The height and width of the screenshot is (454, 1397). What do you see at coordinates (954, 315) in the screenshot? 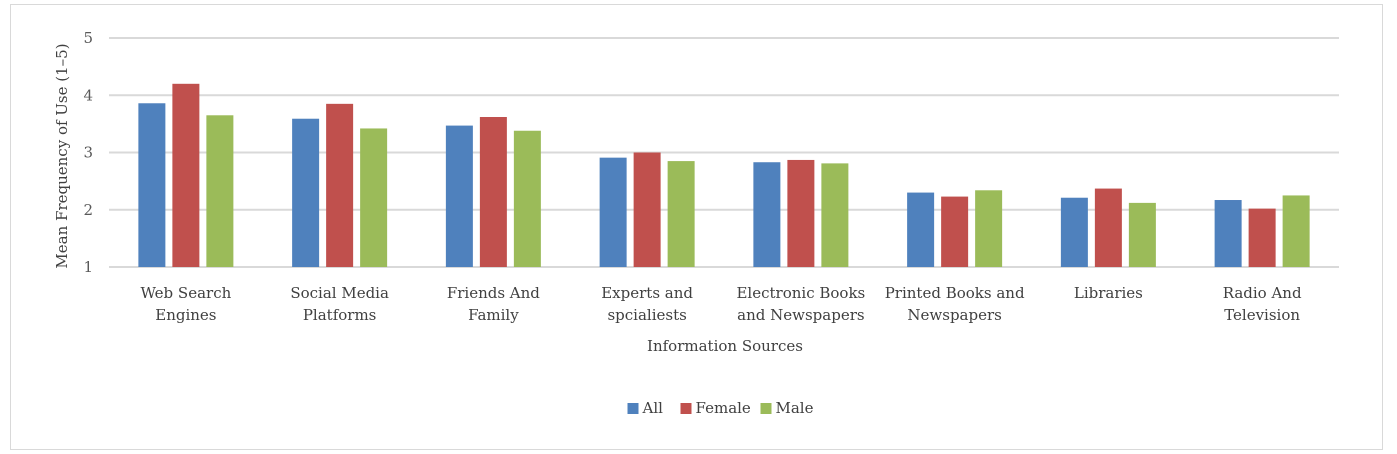
I see `x-category-label-line: Newspapers` at bounding box center [954, 315].